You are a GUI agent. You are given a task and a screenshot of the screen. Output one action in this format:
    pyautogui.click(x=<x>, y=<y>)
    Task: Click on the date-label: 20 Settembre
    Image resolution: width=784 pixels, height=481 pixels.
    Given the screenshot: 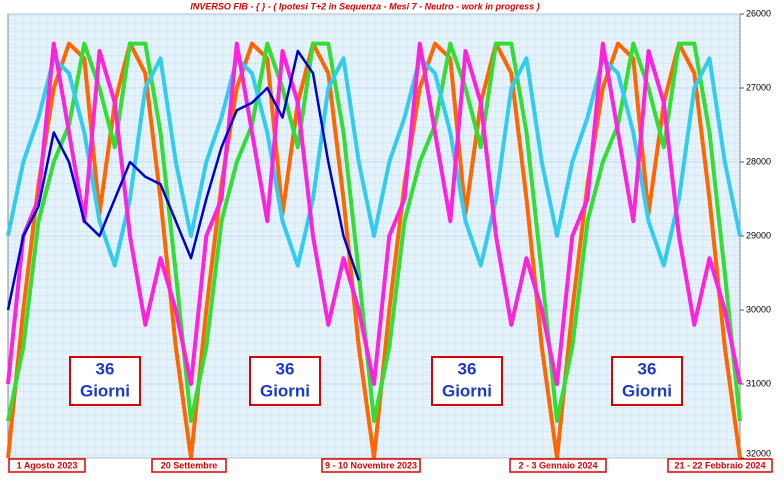 What is the action you would take?
    pyautogui.click(x=189, y=465)
    